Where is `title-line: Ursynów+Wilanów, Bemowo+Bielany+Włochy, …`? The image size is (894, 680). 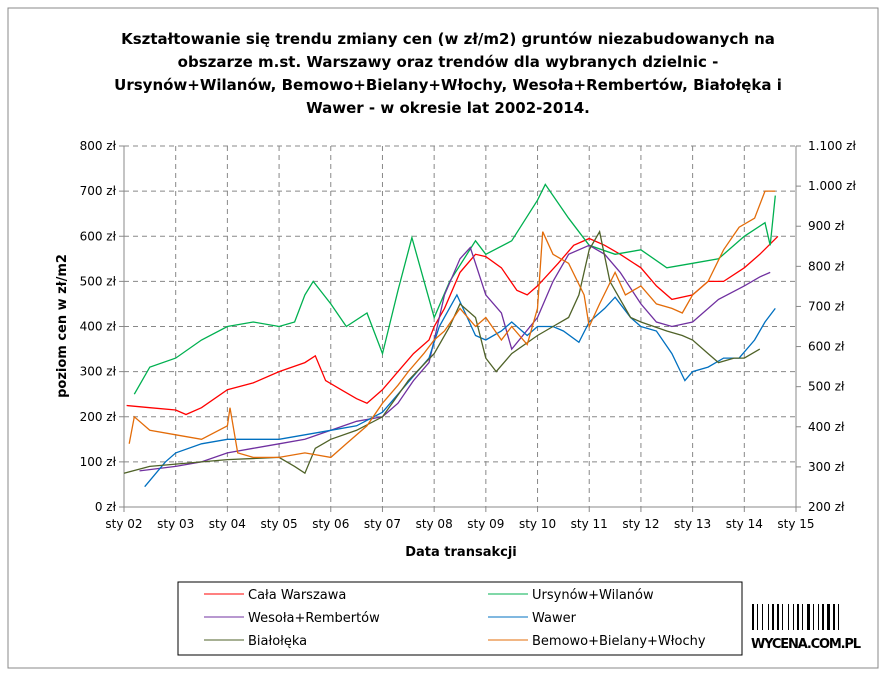
title-line: Ursynów+Wilanów, Bemowo+Bielany+Włochy, … is located at coordinates (448, 85).